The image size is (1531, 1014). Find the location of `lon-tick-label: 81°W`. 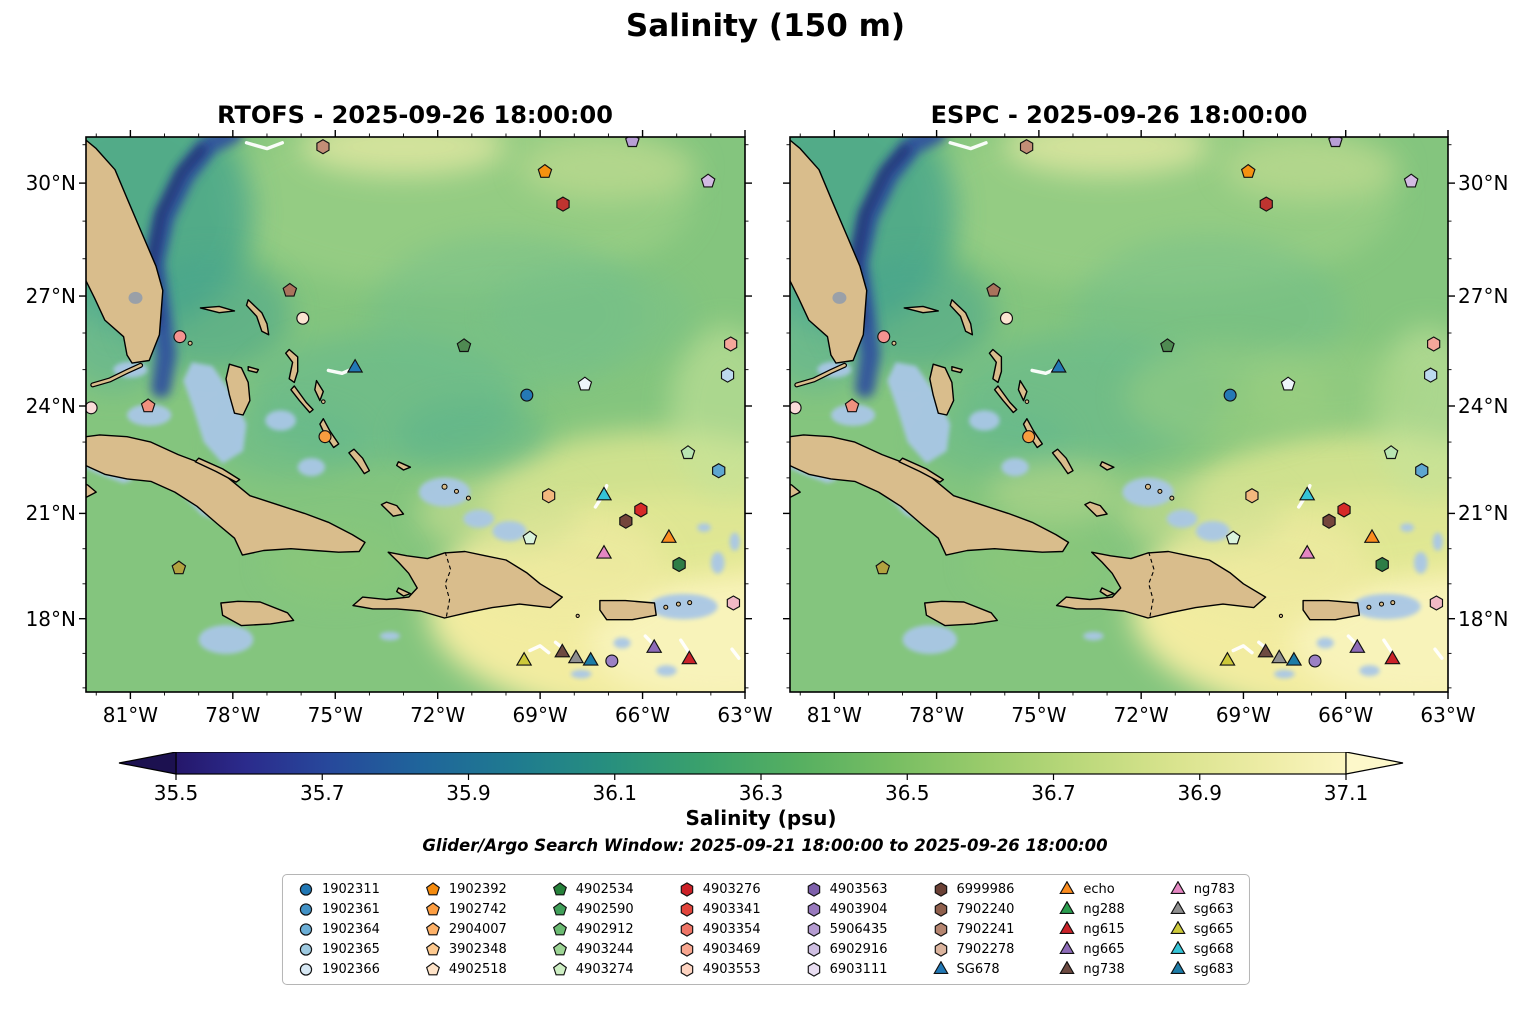

lon-tick-label: 81°W is located at coordinates (834, 715).